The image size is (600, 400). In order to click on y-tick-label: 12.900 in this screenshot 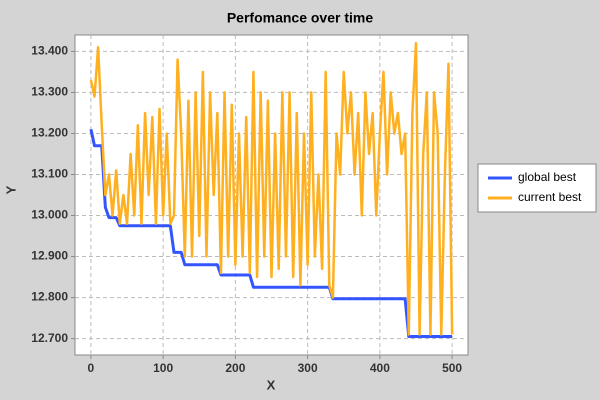, I will do `click(49, 256)`.